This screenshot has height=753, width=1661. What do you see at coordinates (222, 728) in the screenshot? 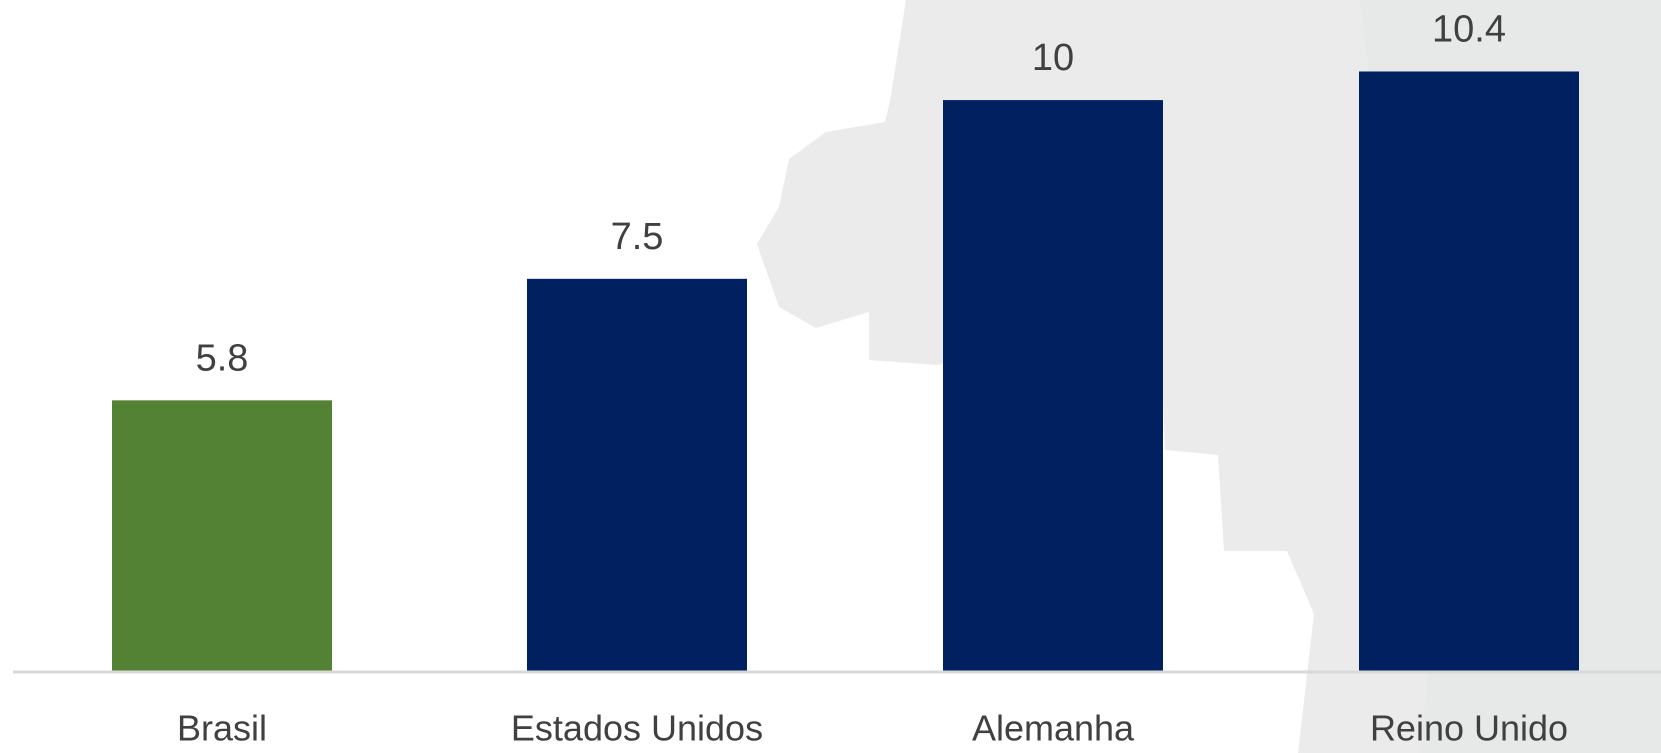
I see `x-tick-label: Brasil` at bounding box center [222, 728].